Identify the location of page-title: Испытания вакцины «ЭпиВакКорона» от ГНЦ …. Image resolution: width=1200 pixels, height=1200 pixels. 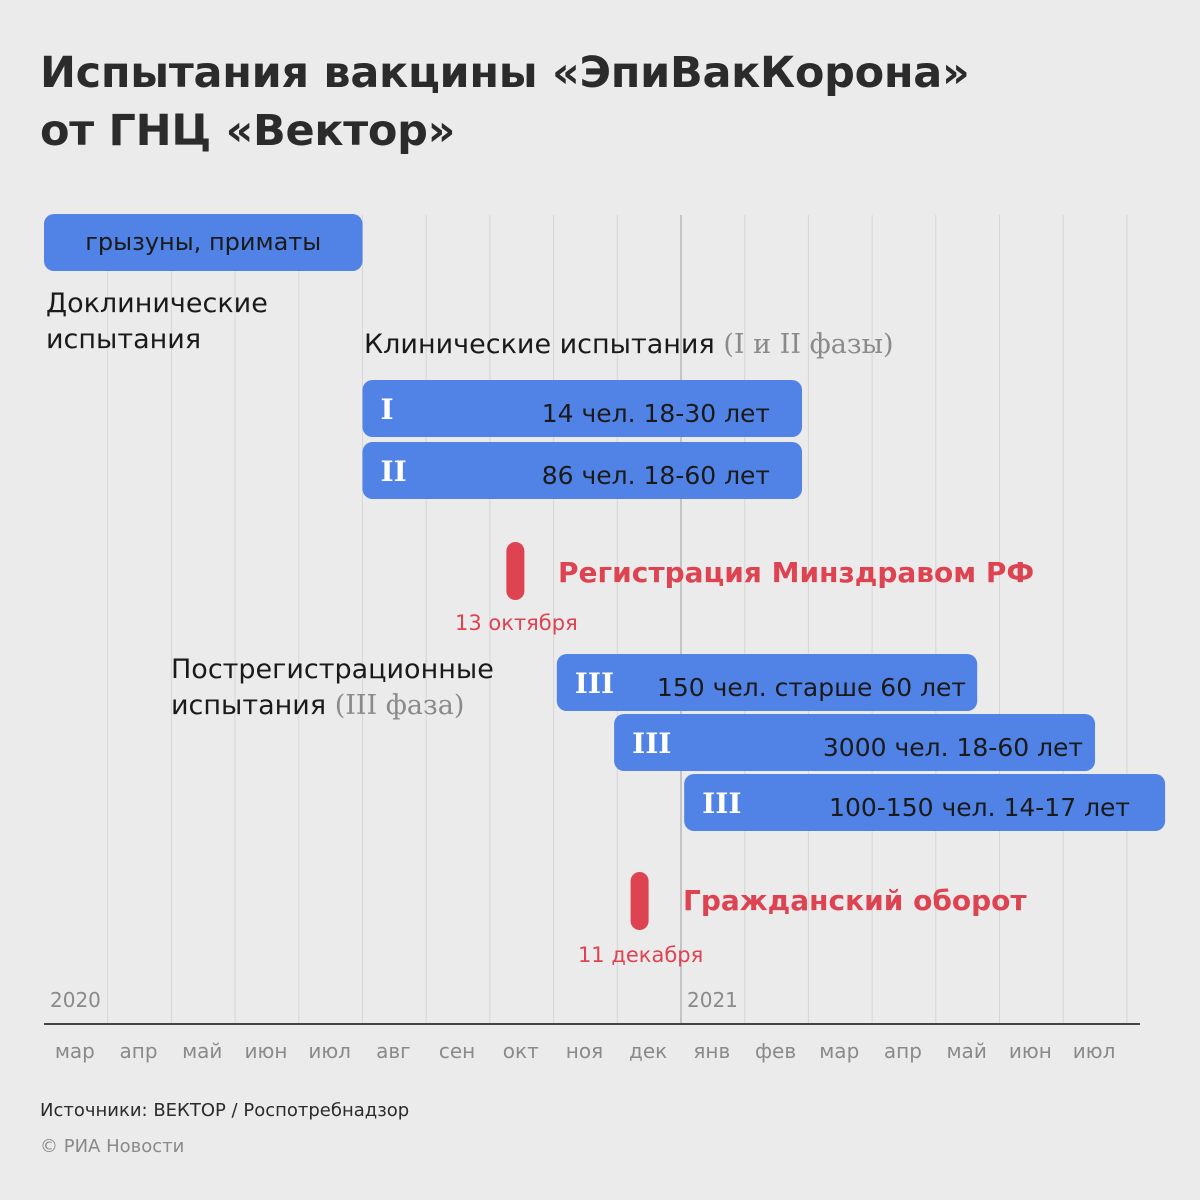
(505, 102).